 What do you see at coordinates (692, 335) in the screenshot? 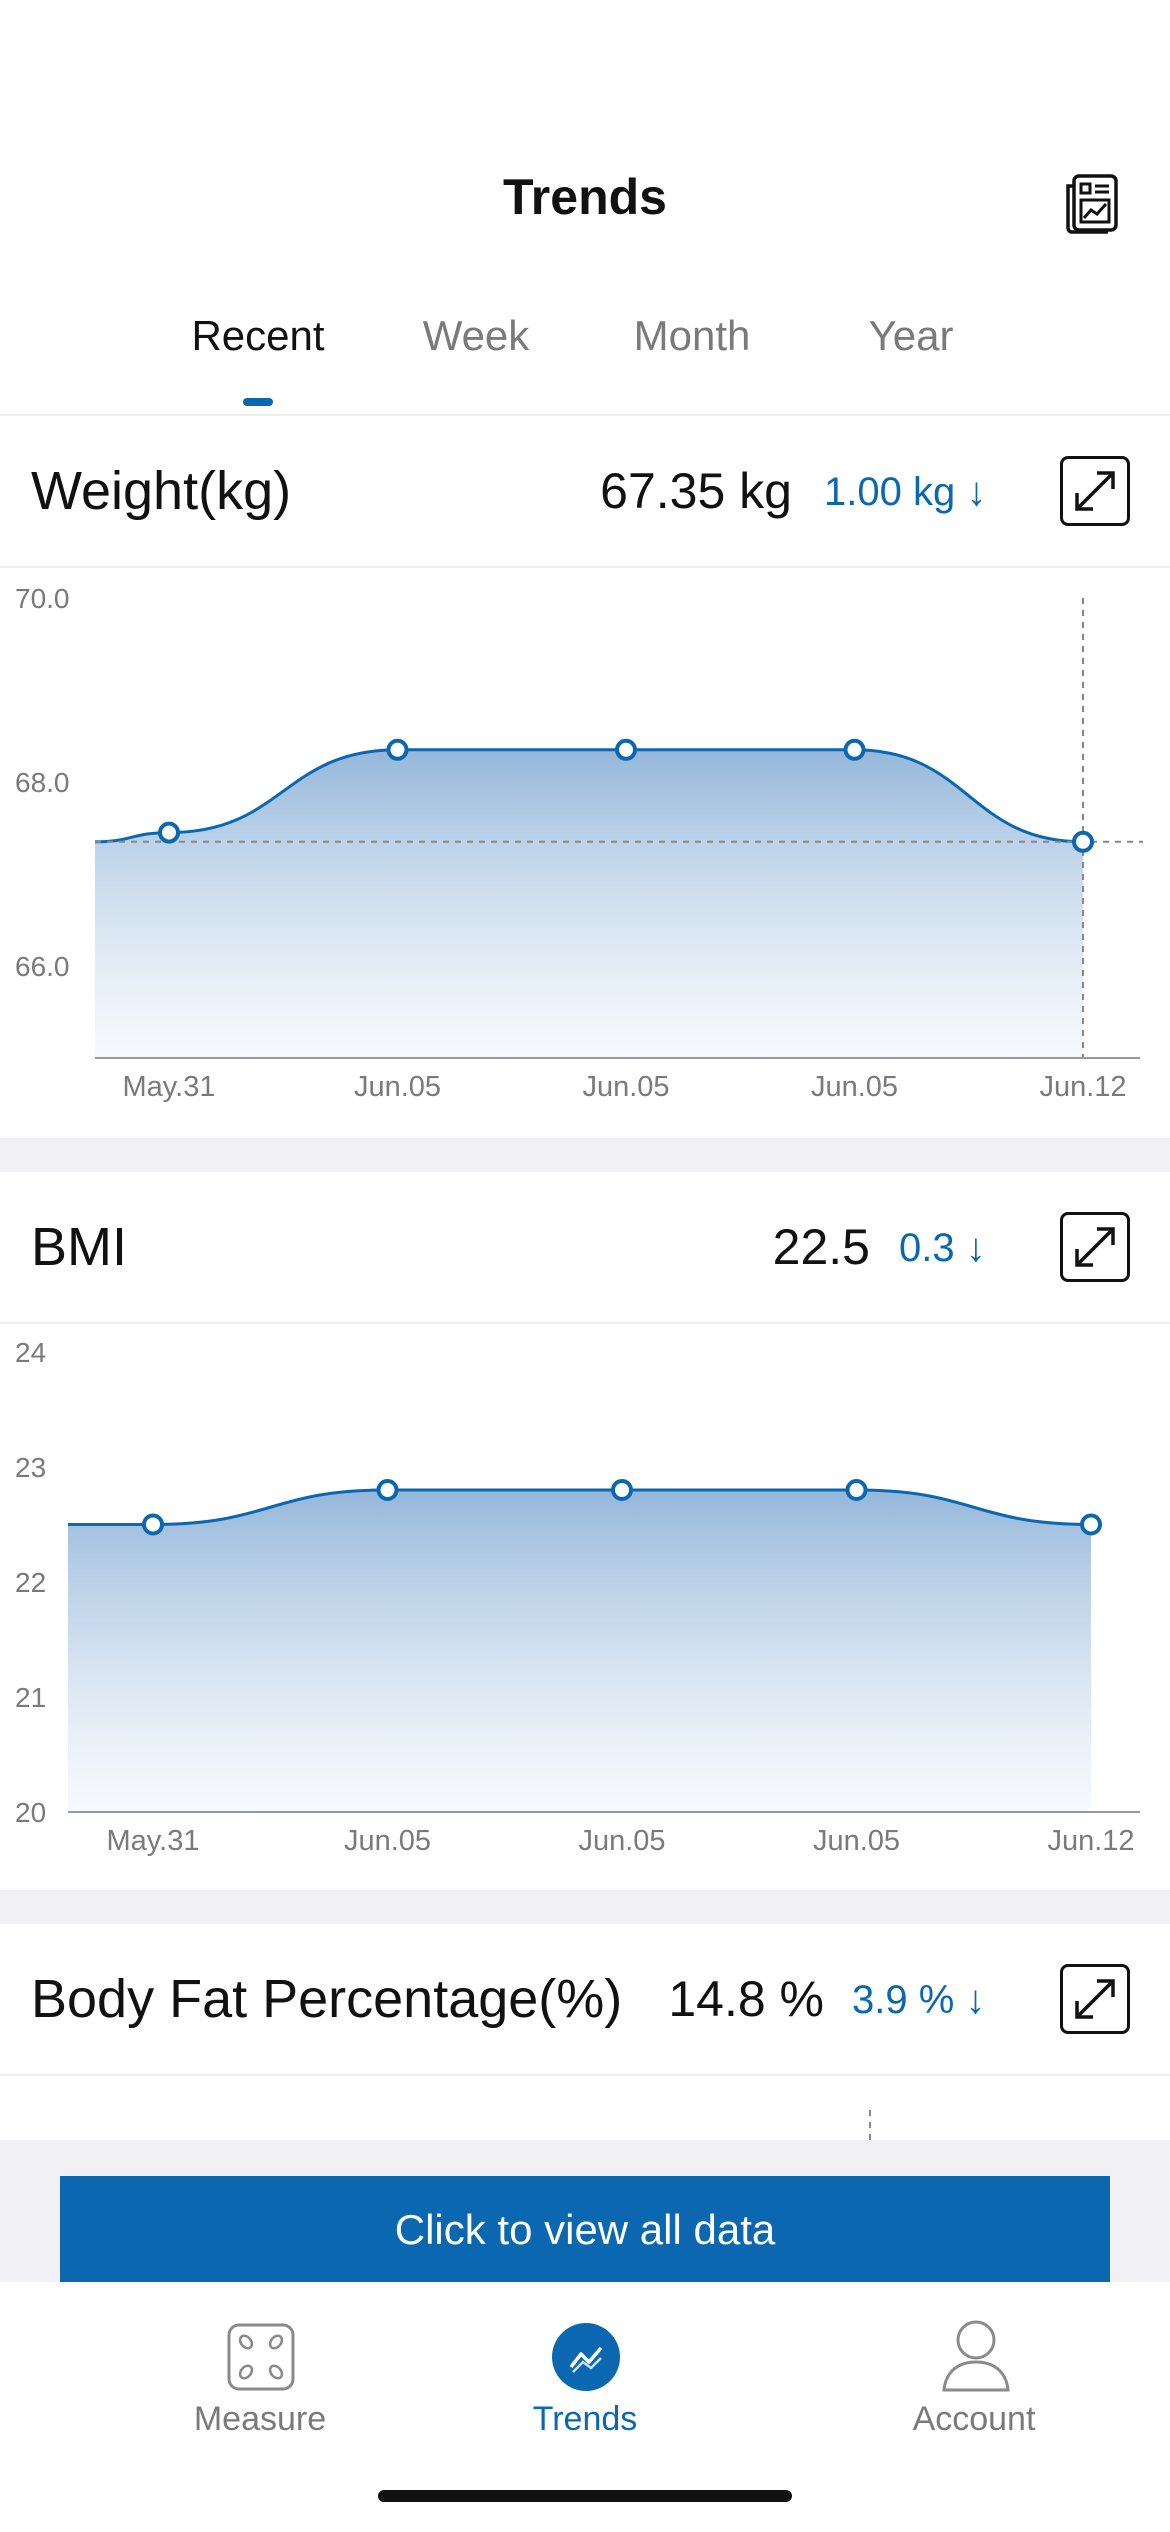
I see `tab-month: Month` at bounding box center [692, 335].